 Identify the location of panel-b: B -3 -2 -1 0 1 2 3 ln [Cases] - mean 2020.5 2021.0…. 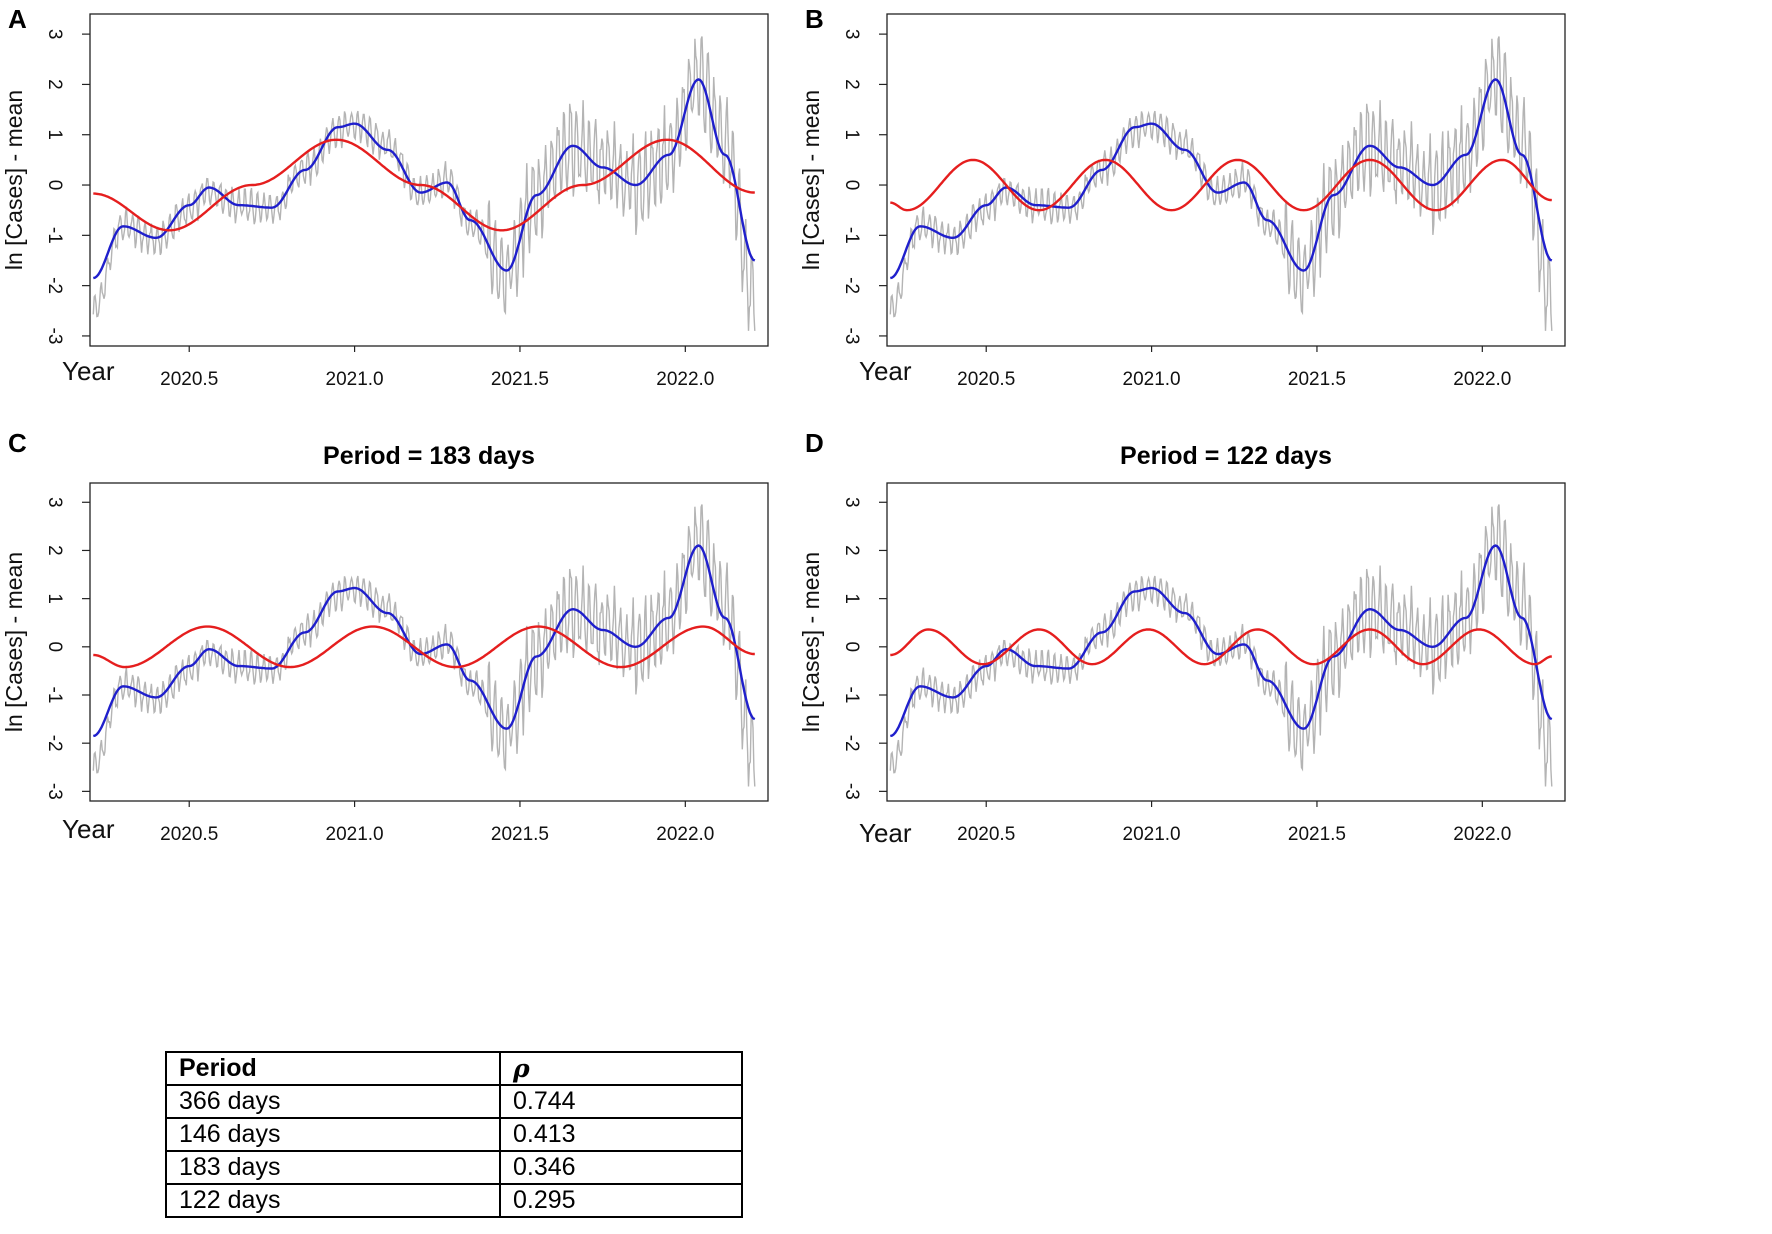
(1182, 197).